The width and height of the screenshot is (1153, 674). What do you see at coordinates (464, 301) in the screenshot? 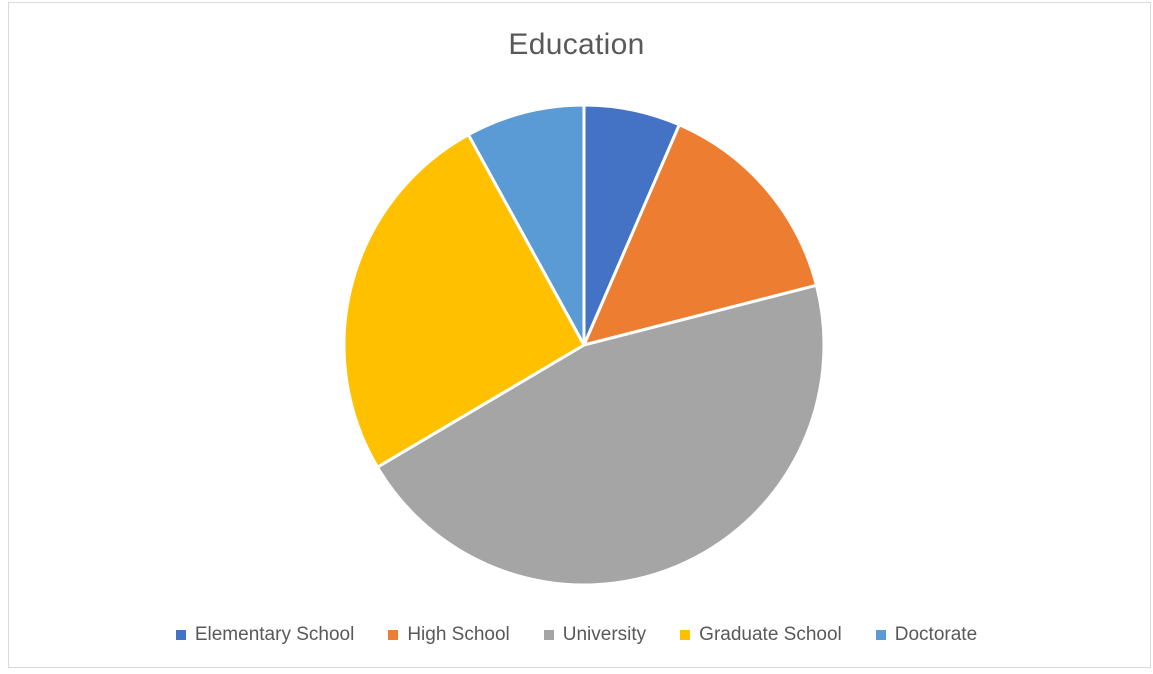
I see `pie-slice-graduate-school` at bounding box center [464, 301].